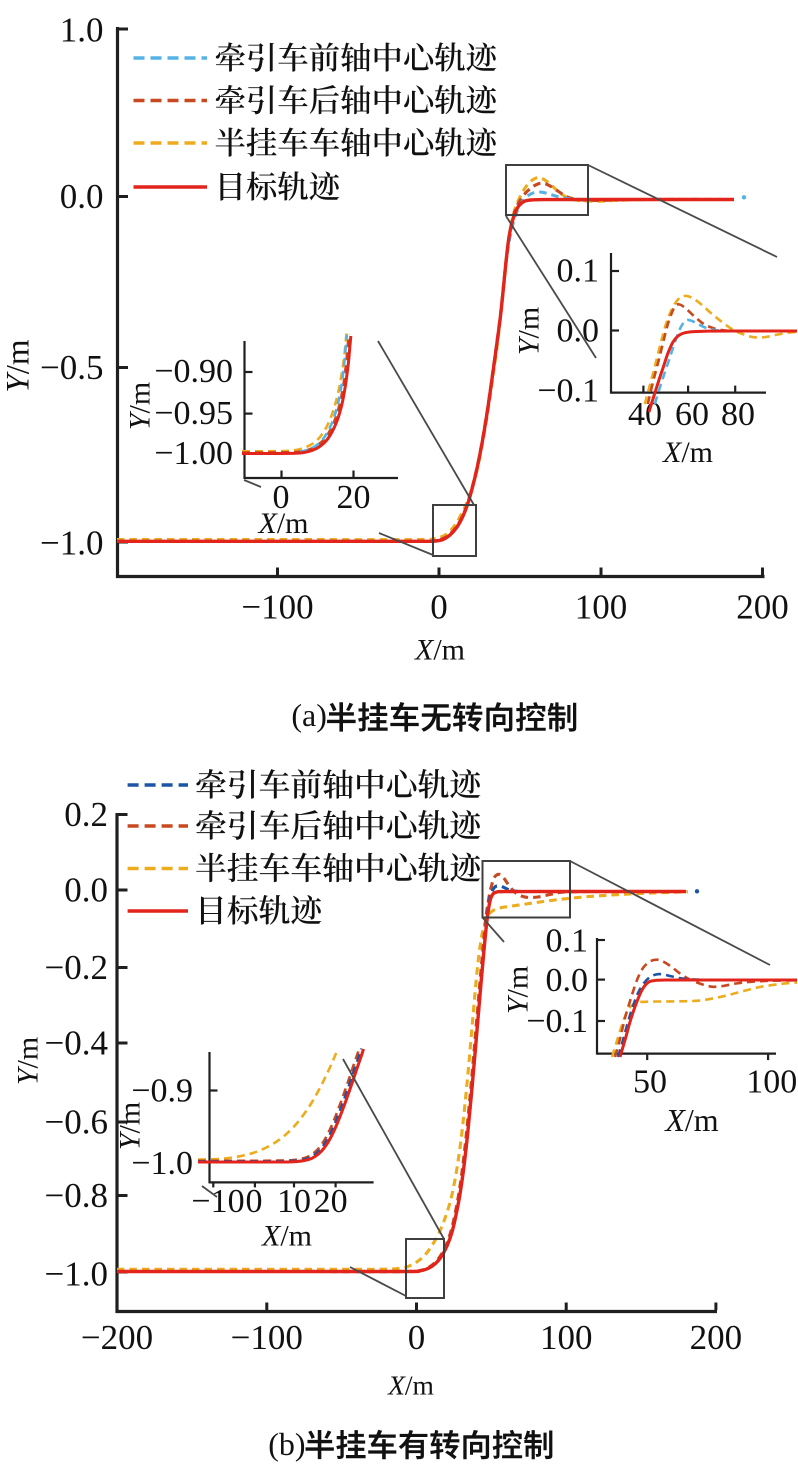  What do you see at coordinates (650, 1082) in the screenshot?
I see `svg-text: 50` at bounding box center [650, 1082].